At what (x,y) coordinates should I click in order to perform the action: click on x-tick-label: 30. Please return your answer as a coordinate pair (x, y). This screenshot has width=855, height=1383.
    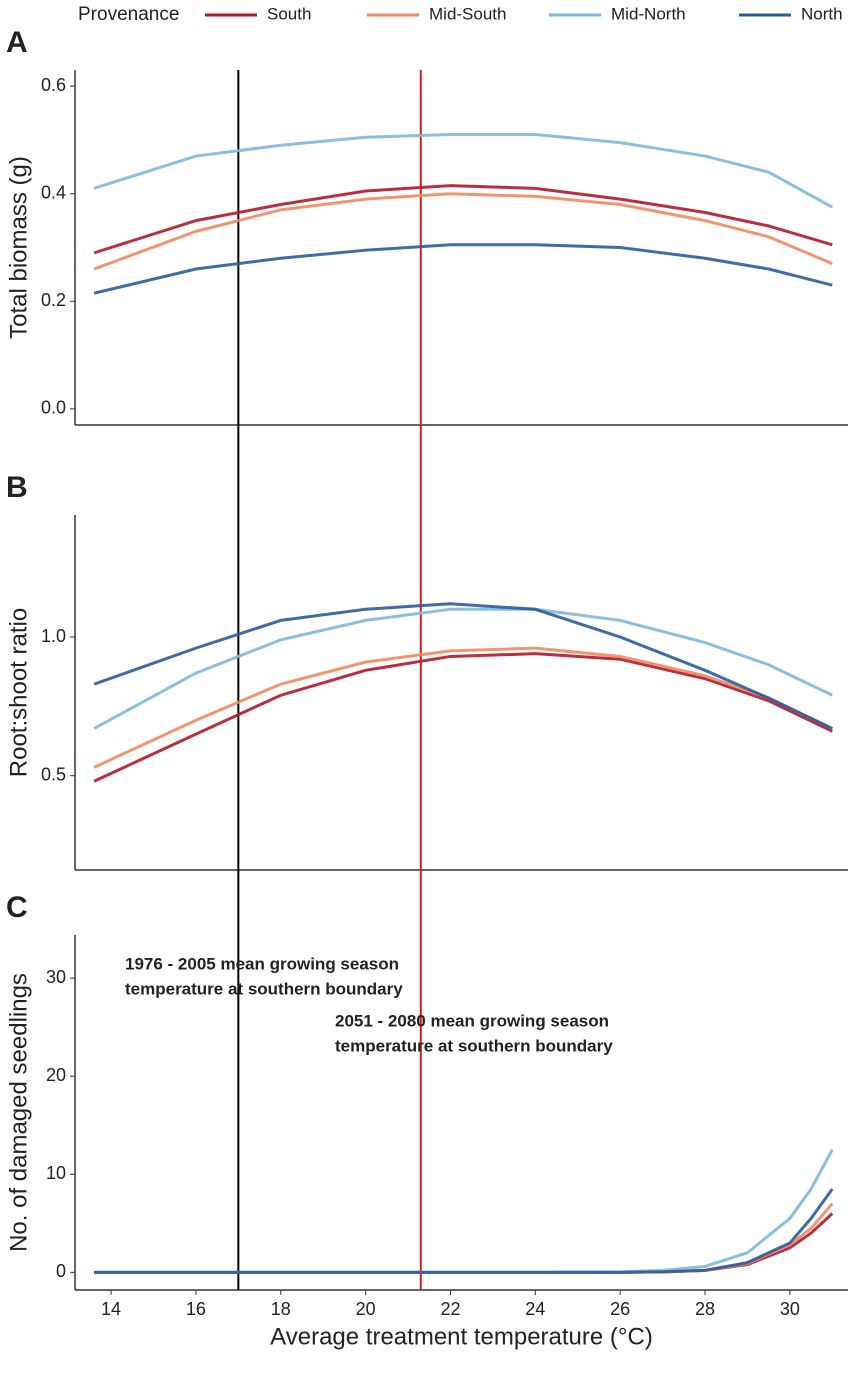
    Looking at the image, I should click on (790, 1309).